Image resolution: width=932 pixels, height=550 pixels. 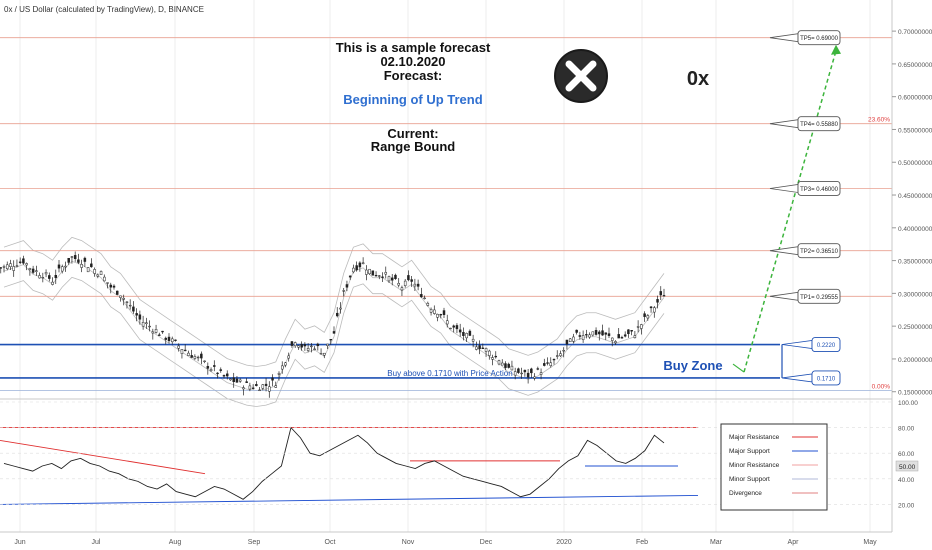 I want to click on callout-label: TP1= 0.29555, so click(x=819, y=298).